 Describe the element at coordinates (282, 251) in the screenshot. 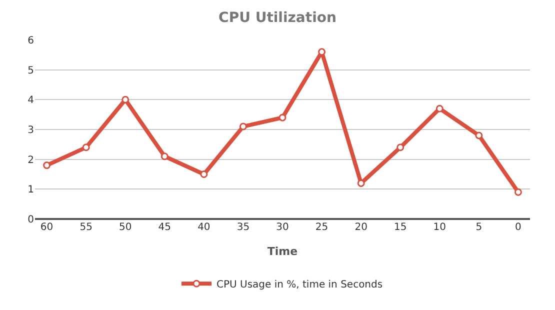

I see `x-axis-title: Time` at that location.